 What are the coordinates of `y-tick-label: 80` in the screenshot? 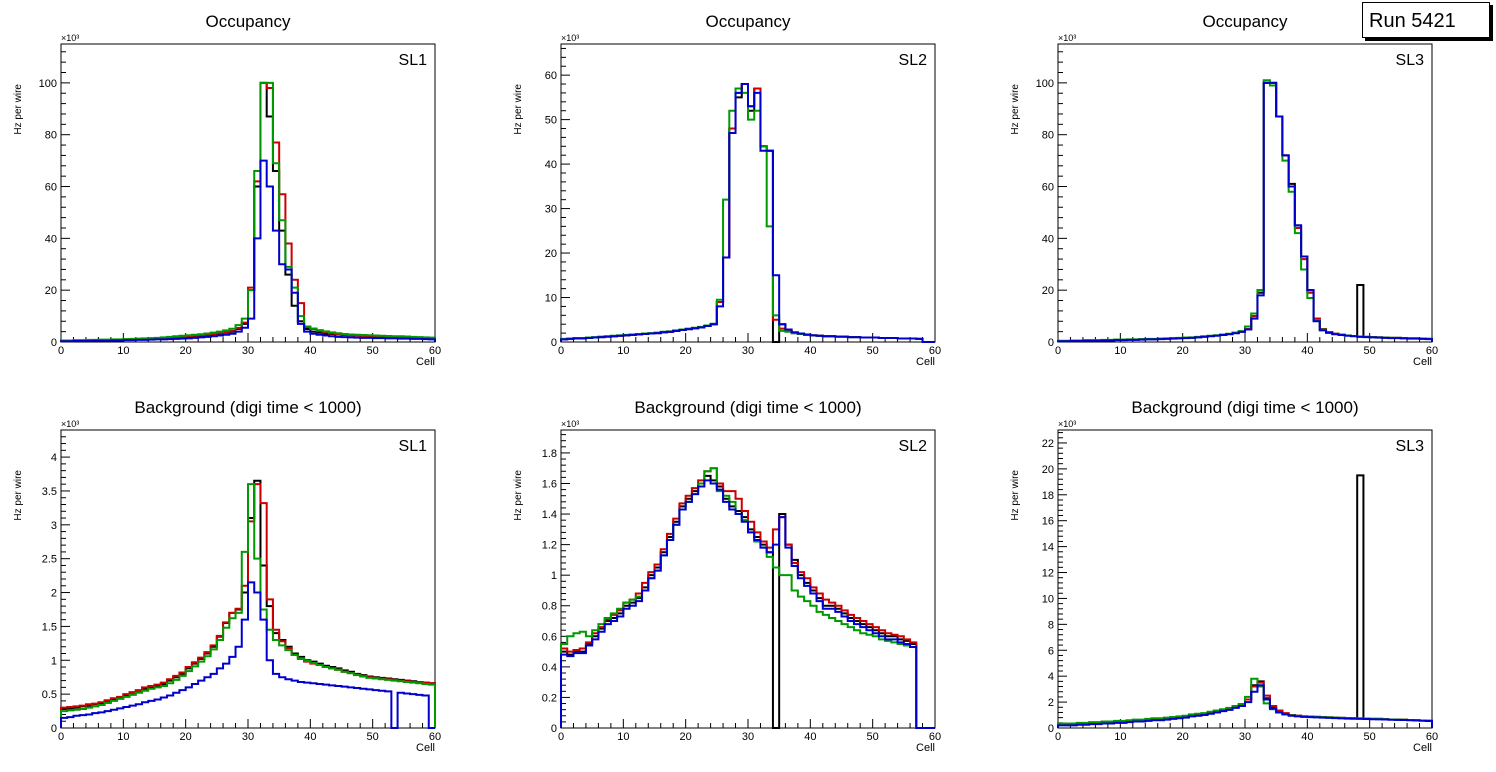 It's located at (1048, 136).